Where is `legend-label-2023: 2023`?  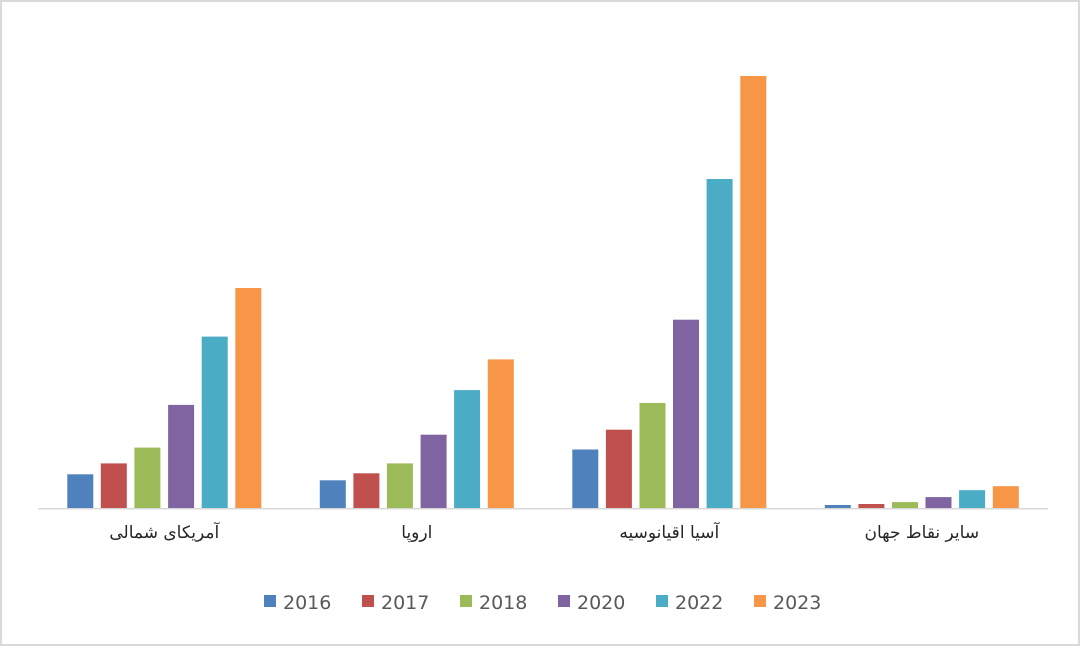
legend-label-2023: 2023 is located at coordinates (797, 603).